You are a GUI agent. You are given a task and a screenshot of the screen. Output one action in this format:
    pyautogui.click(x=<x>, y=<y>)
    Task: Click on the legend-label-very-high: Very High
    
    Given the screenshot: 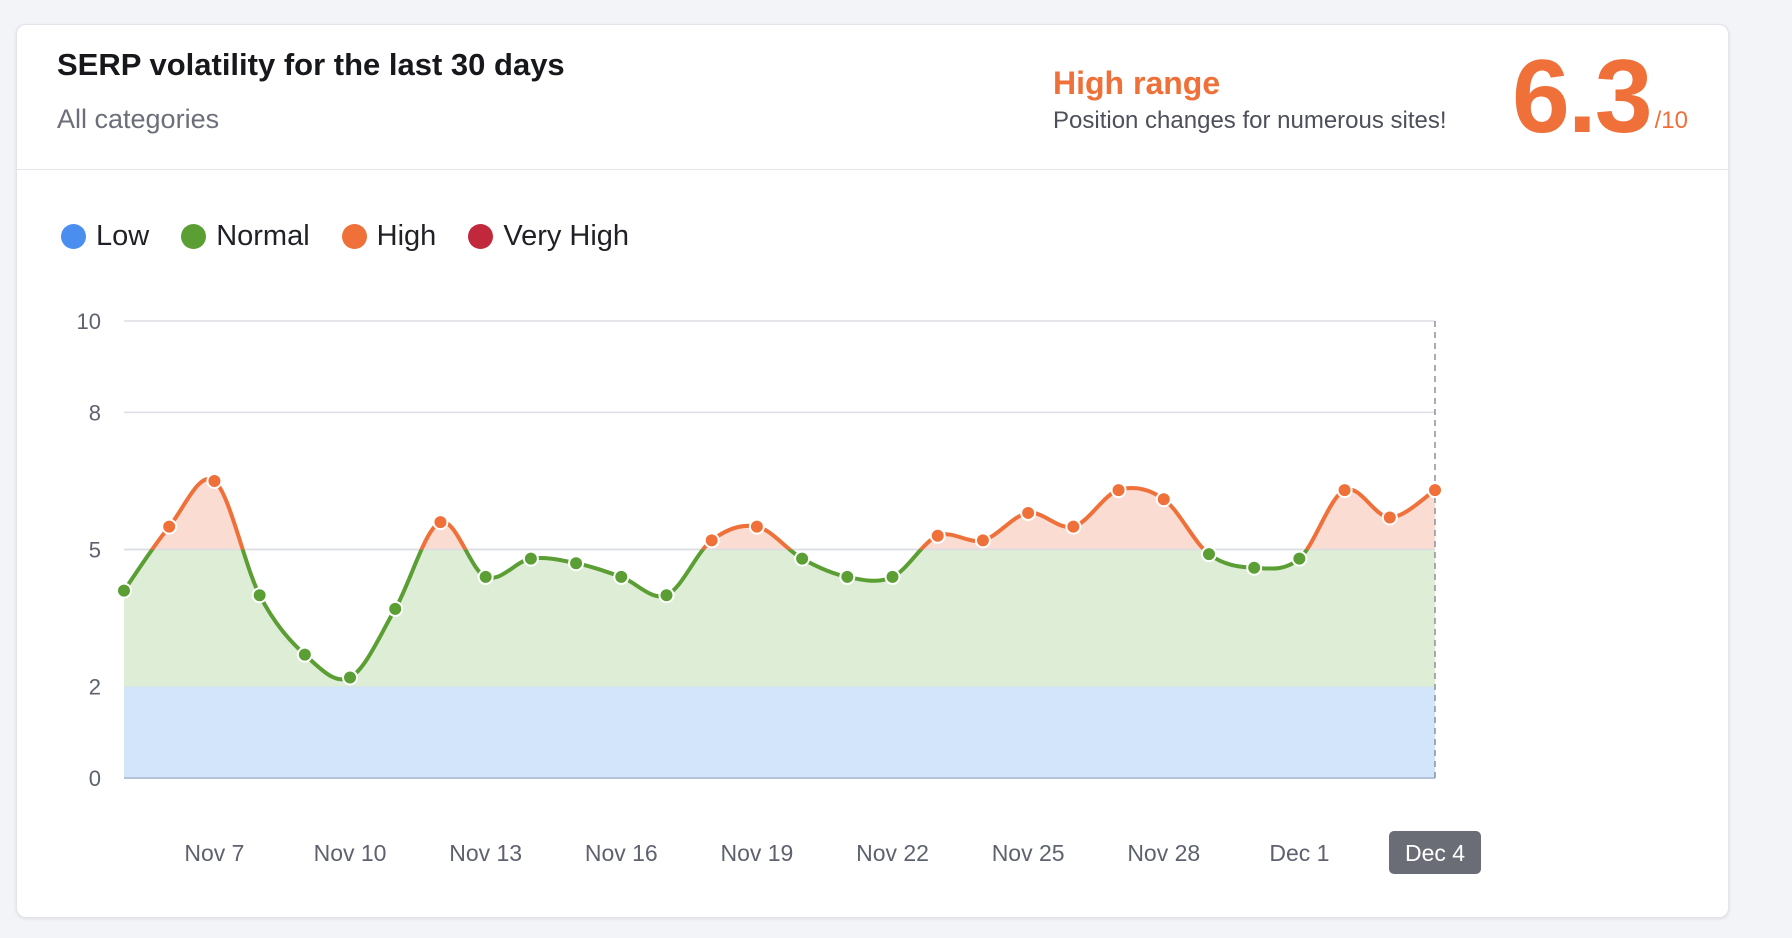 What is the action you would take?
    pyautogui.click(x=566, y=236)
    